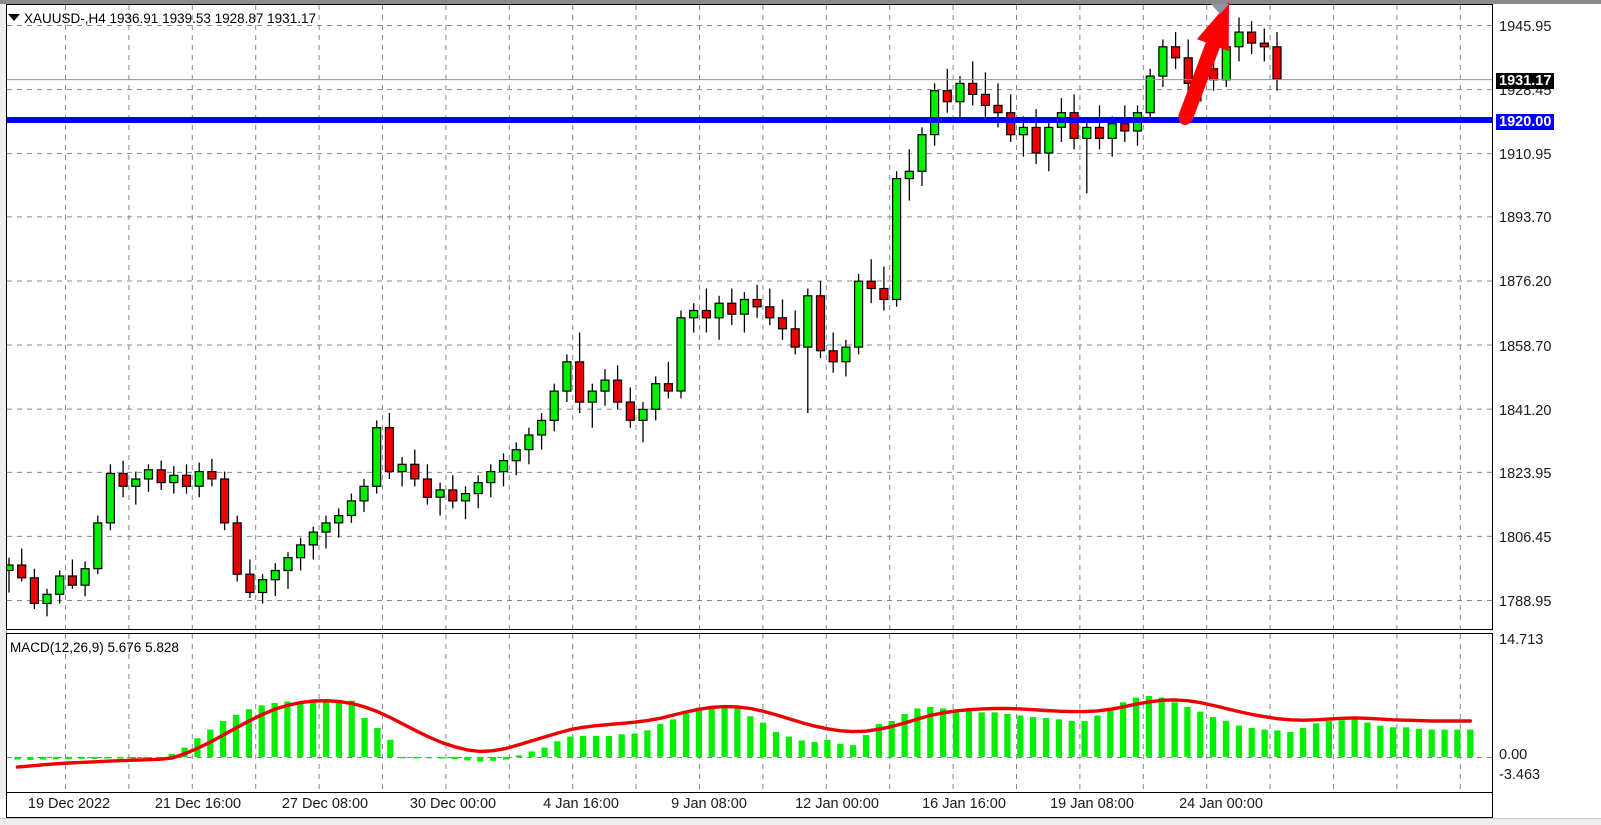  I want to click on price-axis-tick: 1876.20, so click(1525, 282).